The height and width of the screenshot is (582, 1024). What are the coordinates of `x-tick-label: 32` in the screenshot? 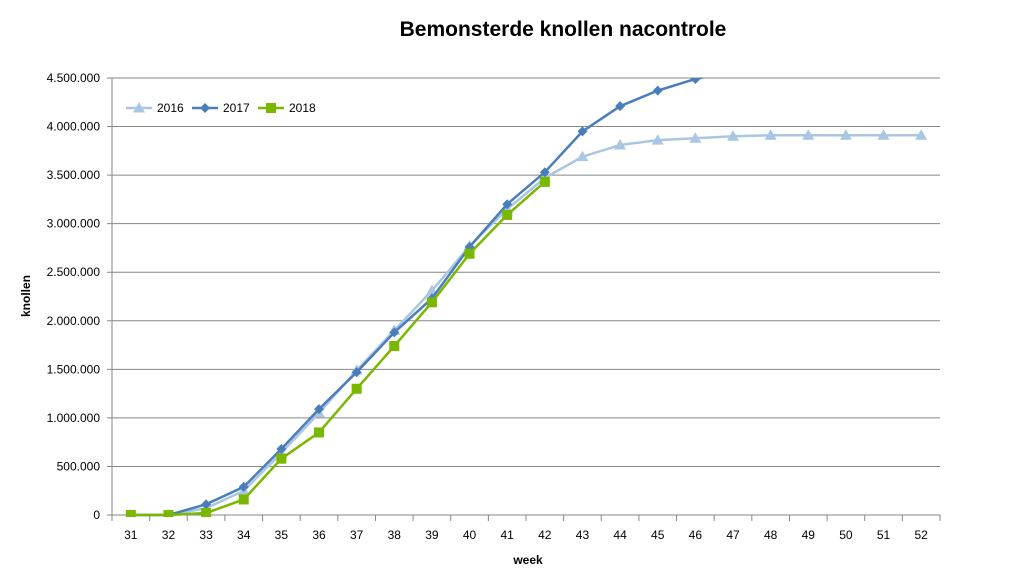 It's located at (169, 535).